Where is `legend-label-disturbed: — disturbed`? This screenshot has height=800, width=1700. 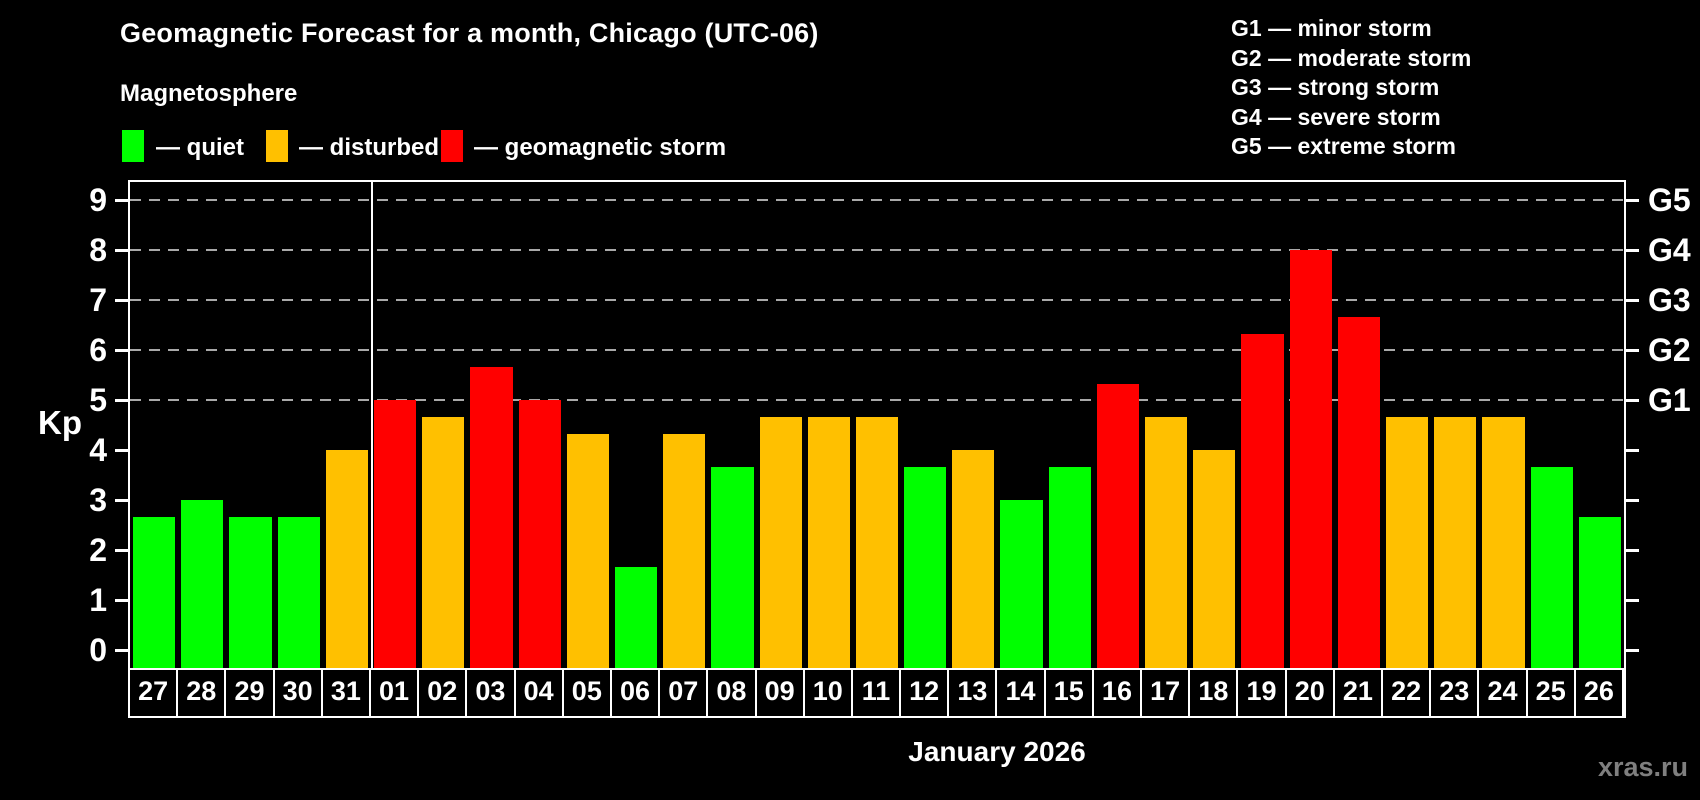
legend-label-disturbed: — disturbed is located at coordinates (369, 147).